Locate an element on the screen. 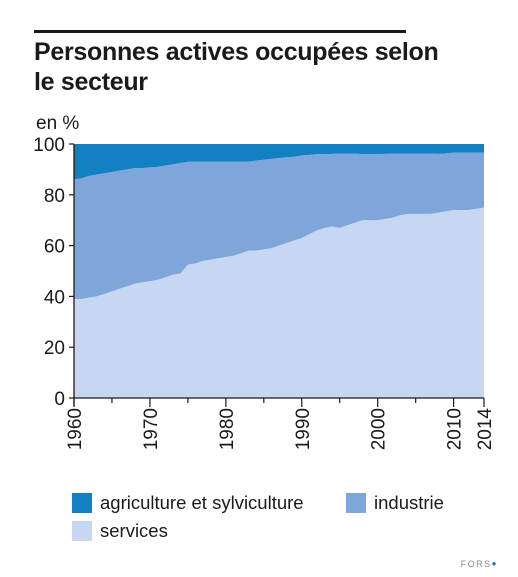 The image size is (518, 577). legend-swatch-services is located at coordinates (82, 531).